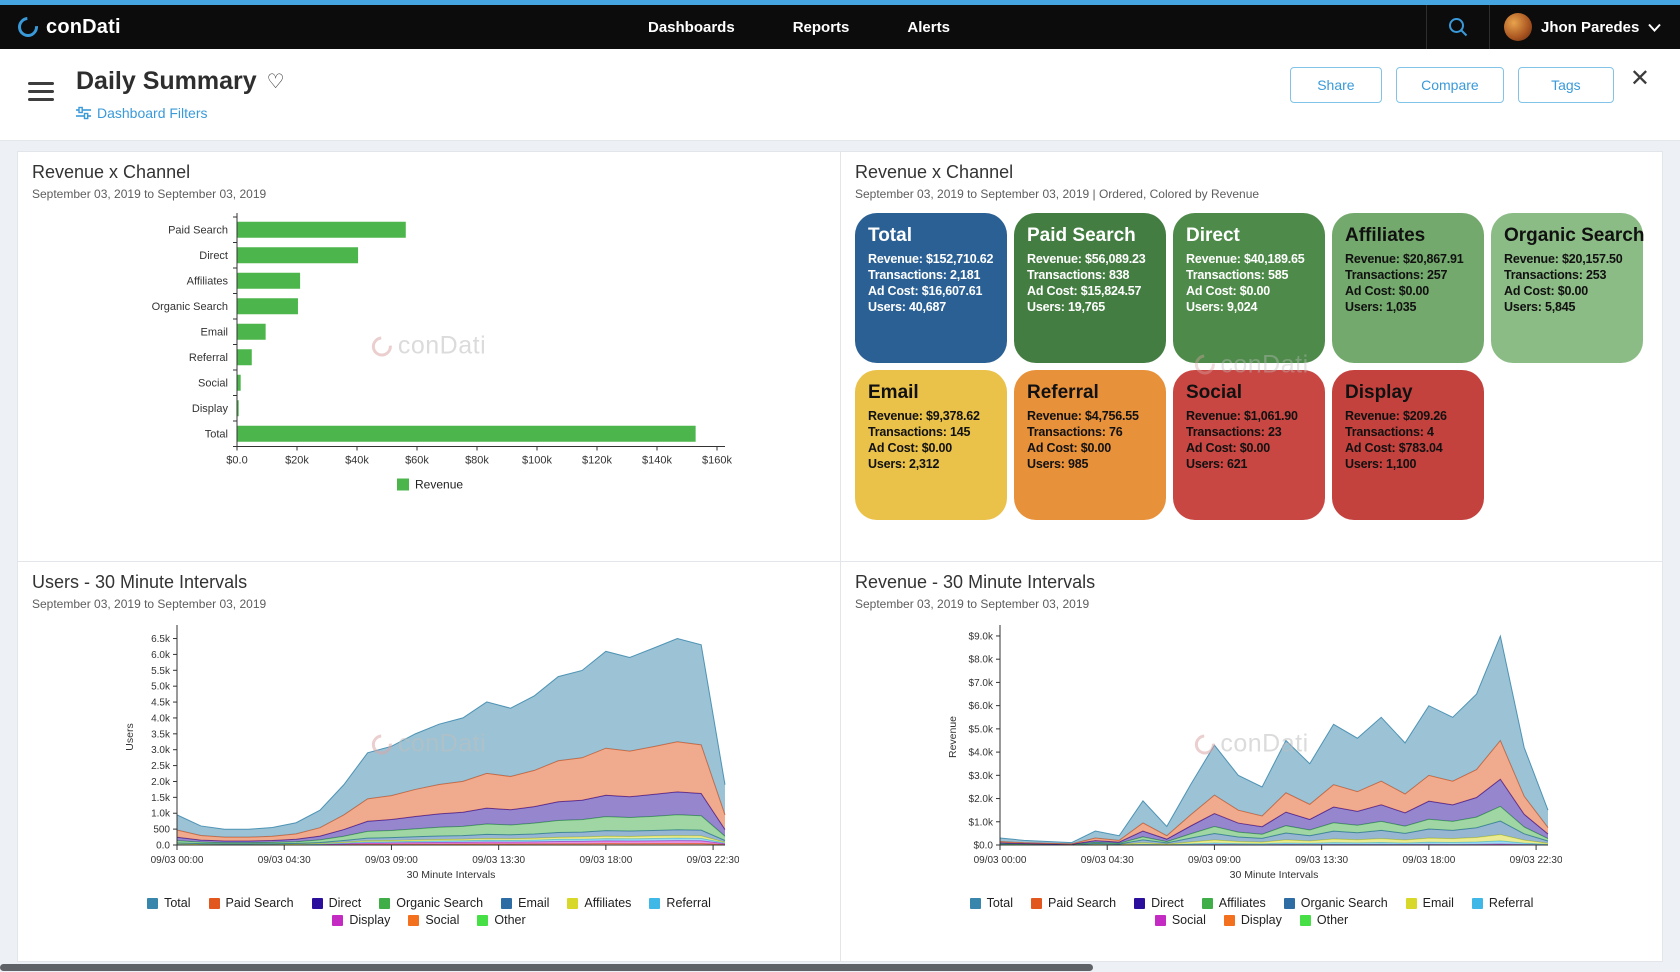  Describe the element at coordinates (357, 461) in the screenshot. I see `svg-text: $40k` at that location.